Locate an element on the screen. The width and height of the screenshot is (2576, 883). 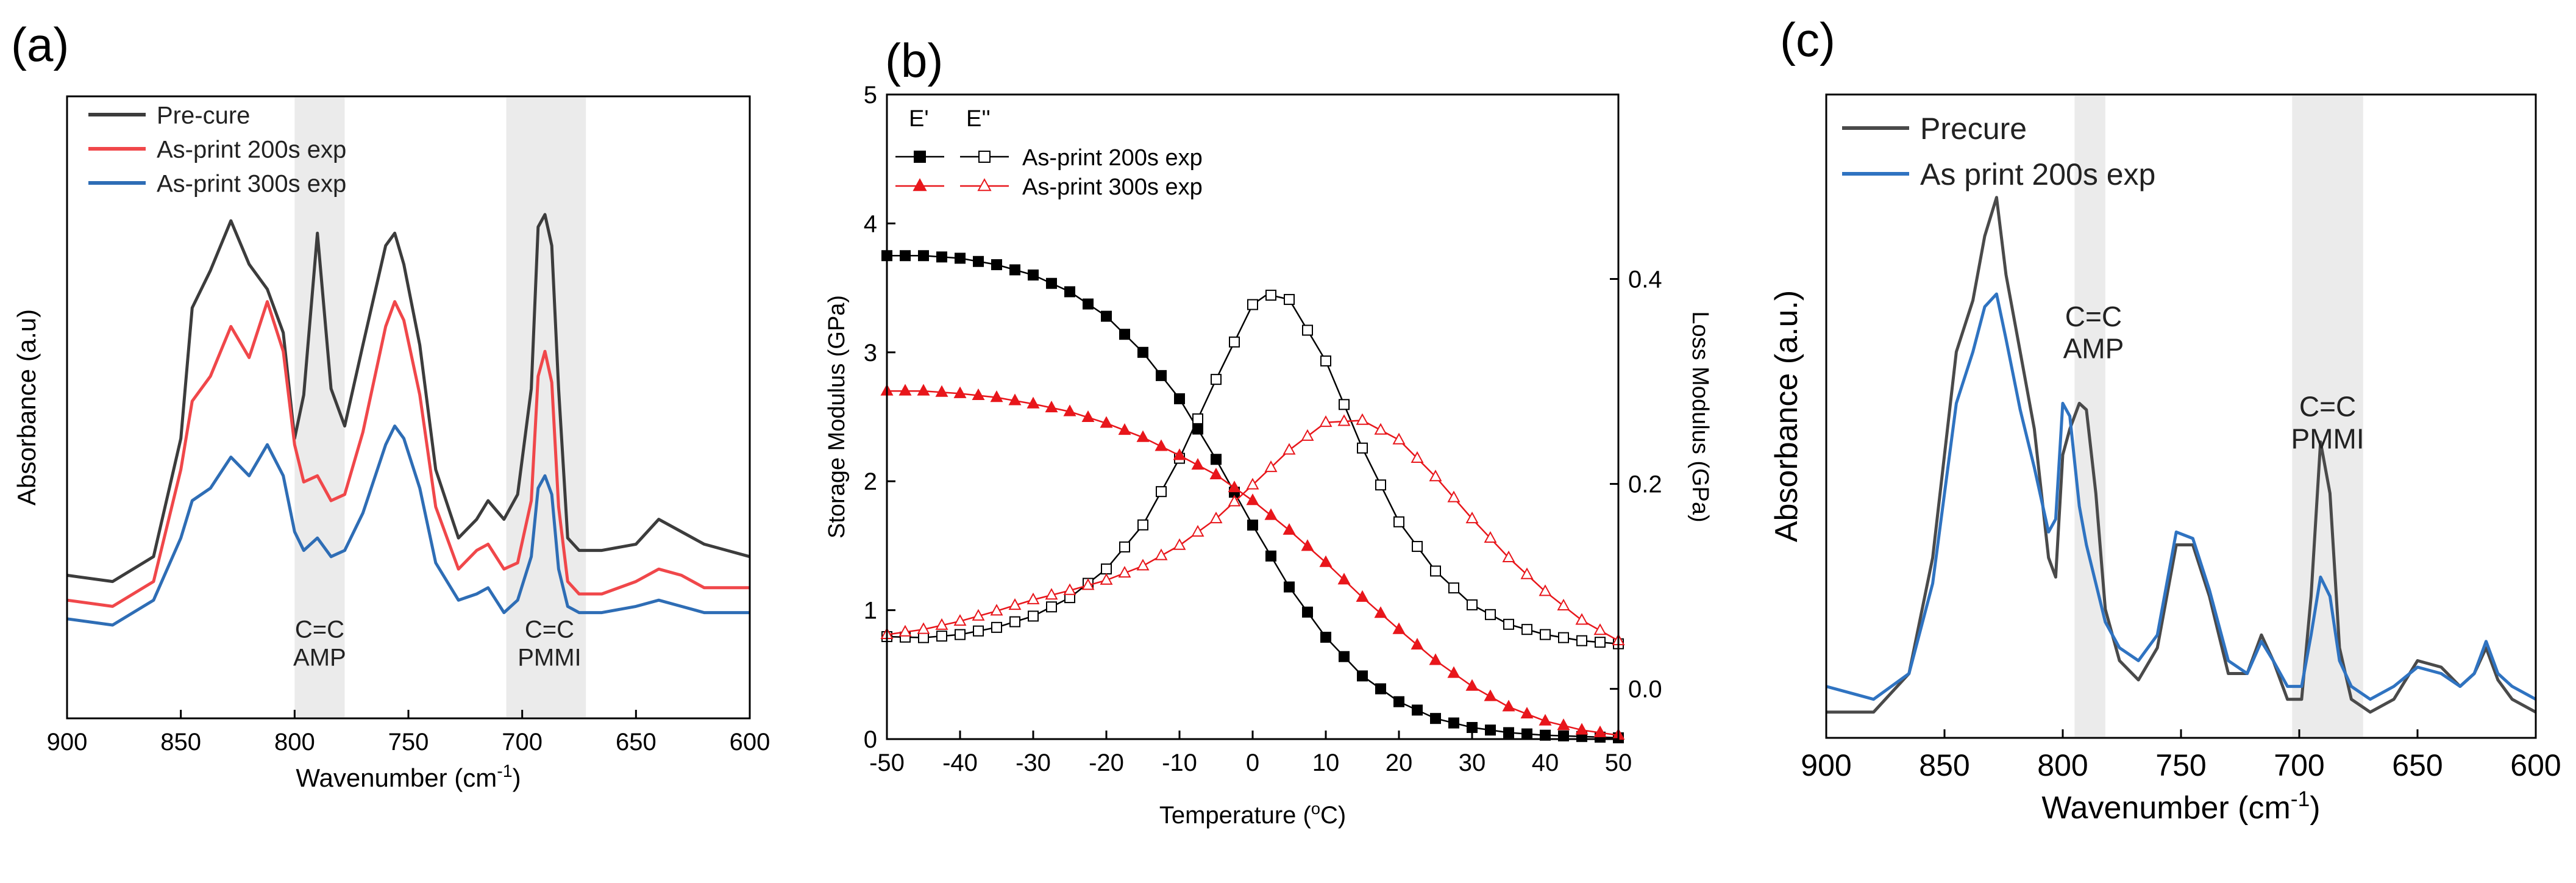
panel-a-x-axis-label: Wavenumber (cm-1) is located at coordinates (408, 777).